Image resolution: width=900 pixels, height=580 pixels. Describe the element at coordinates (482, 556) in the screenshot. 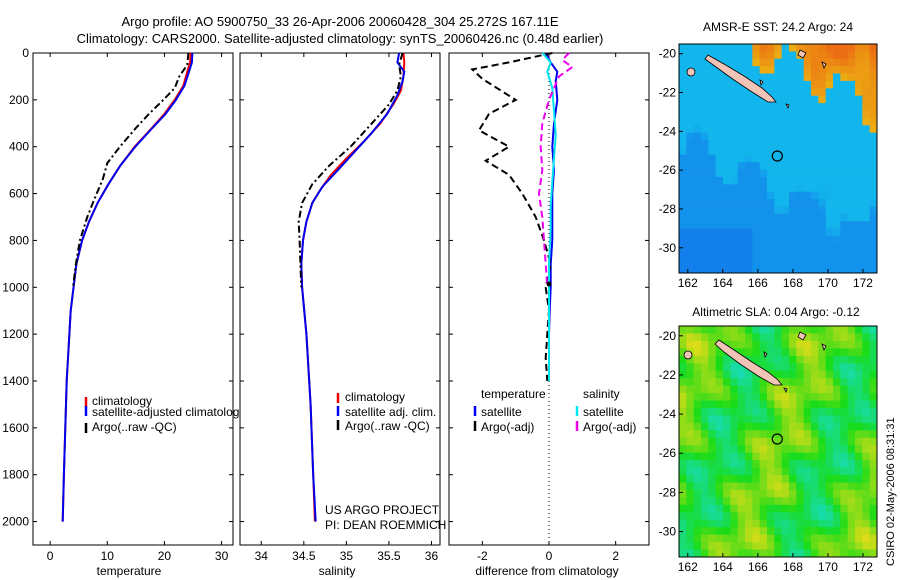

I see `x-tick-label: -2` at that location.